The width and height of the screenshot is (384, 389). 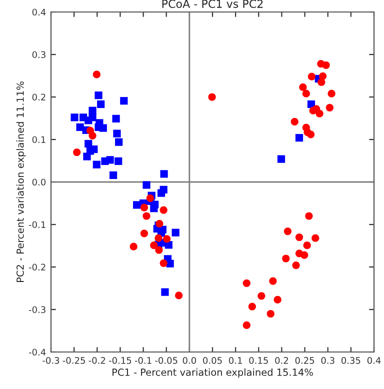 I want to click on x-tick-label: -0.25, so click(x=73, y=360).